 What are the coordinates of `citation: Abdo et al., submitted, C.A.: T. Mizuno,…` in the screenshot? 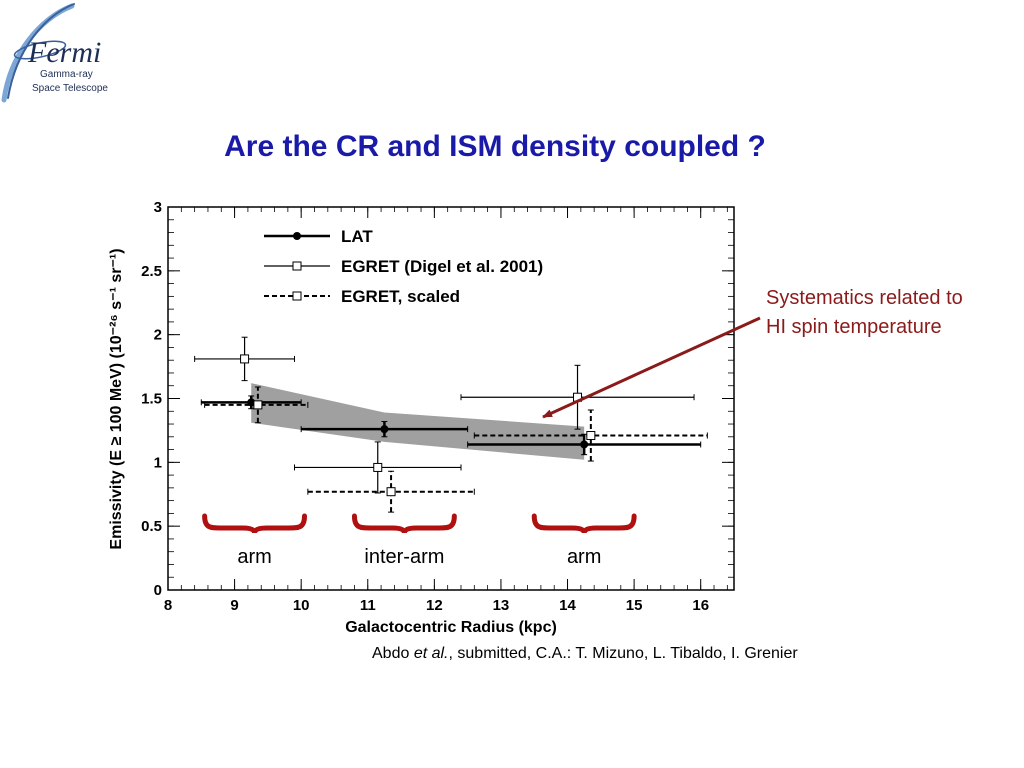 It's located at (585, 654).